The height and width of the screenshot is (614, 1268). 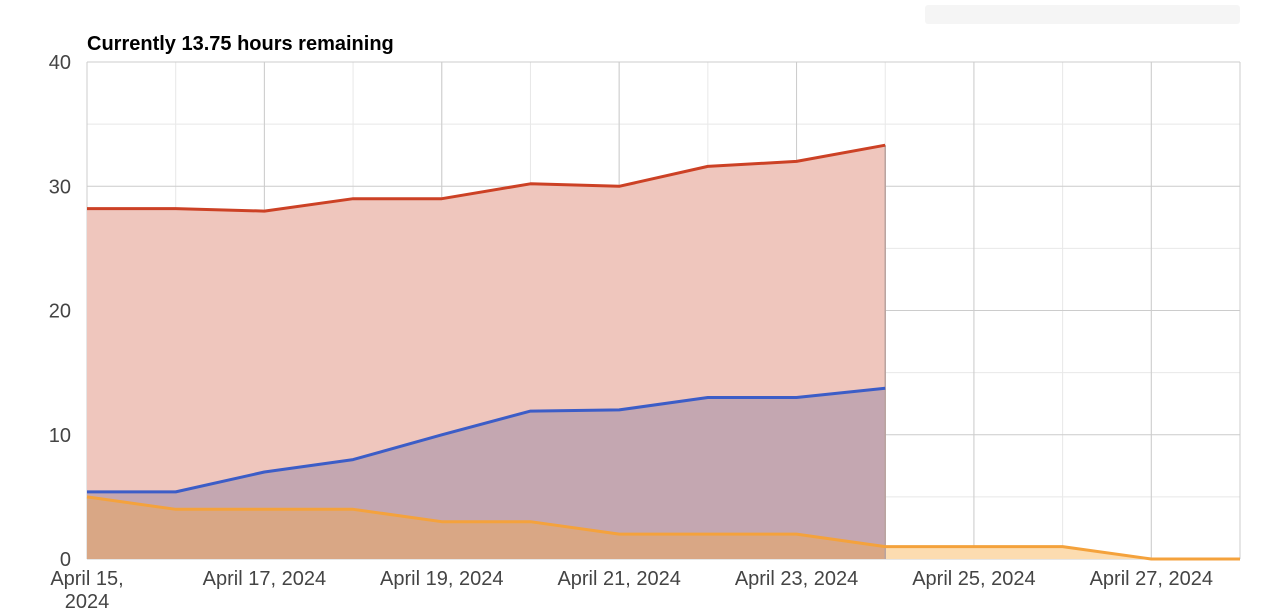 I want to click on y-axis-labels: 0 10 20 30 40, so click(x=60, y=311).